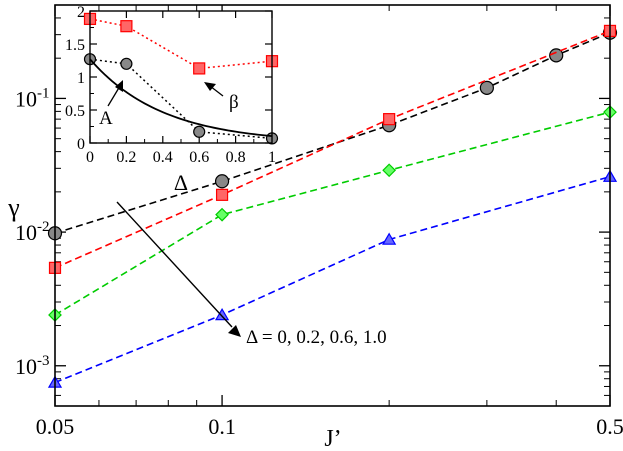 The width and height of the screenshot is (623, 451). I want to click on inset-x-tick-label: 0.4, so click(163, 157).